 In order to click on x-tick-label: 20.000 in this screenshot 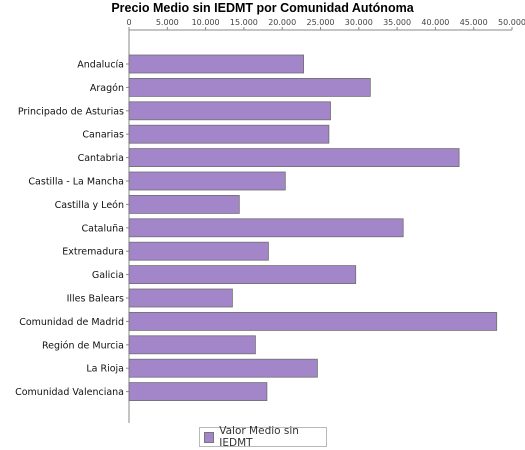, I will do `click(282, 22)`.